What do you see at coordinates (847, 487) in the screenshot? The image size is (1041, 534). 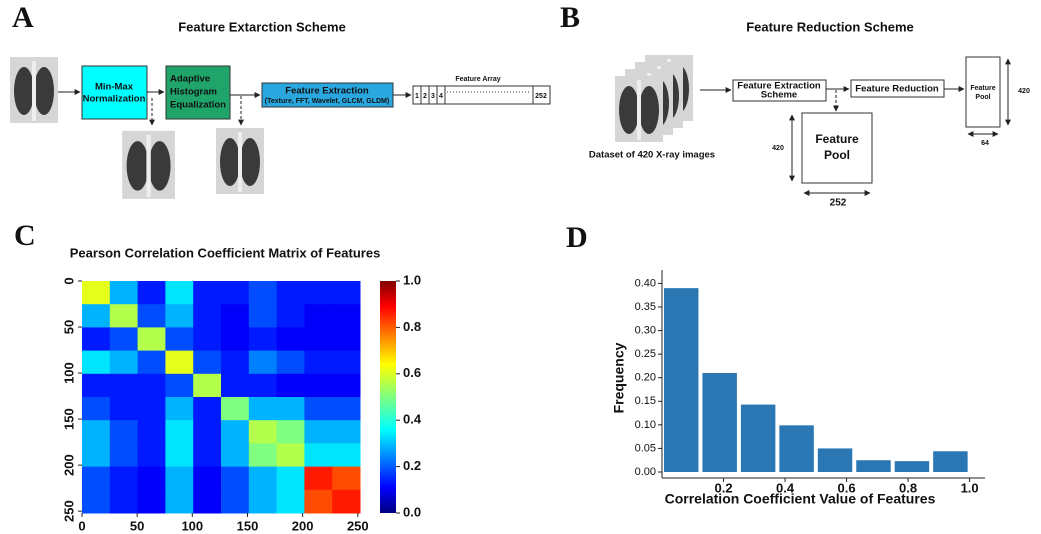 I see `x-tick-label: 0.6` at bounding box center [847, 487].